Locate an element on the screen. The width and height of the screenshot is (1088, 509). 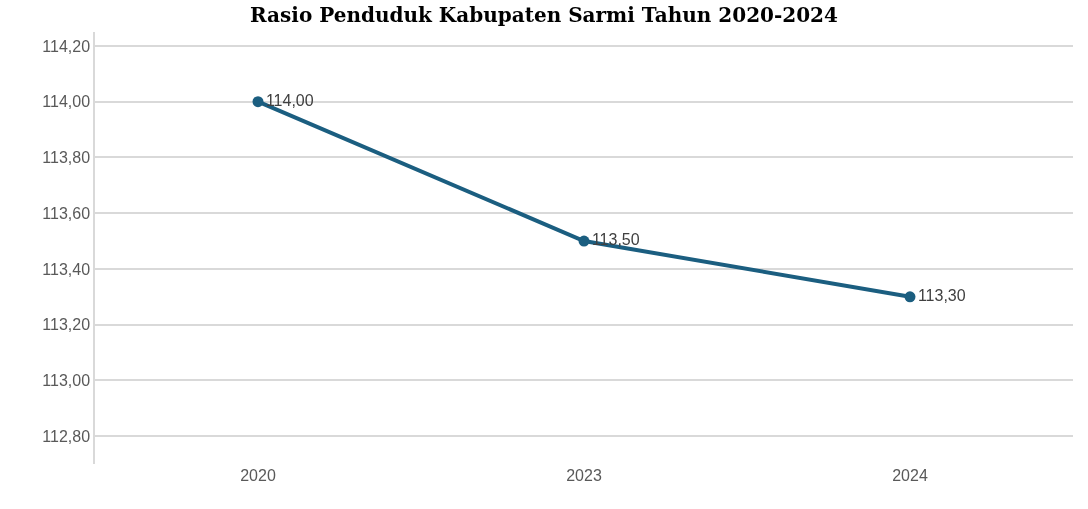
y-tick-label: 112,80 is located at coordinates (66, 436).